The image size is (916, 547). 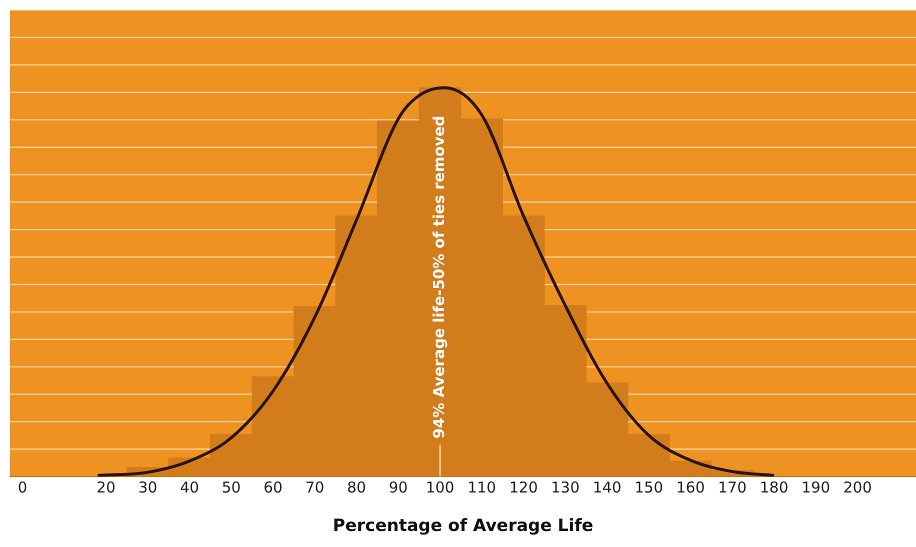 I want to click on x-tick-label: 120, so click(x=523, y=487).